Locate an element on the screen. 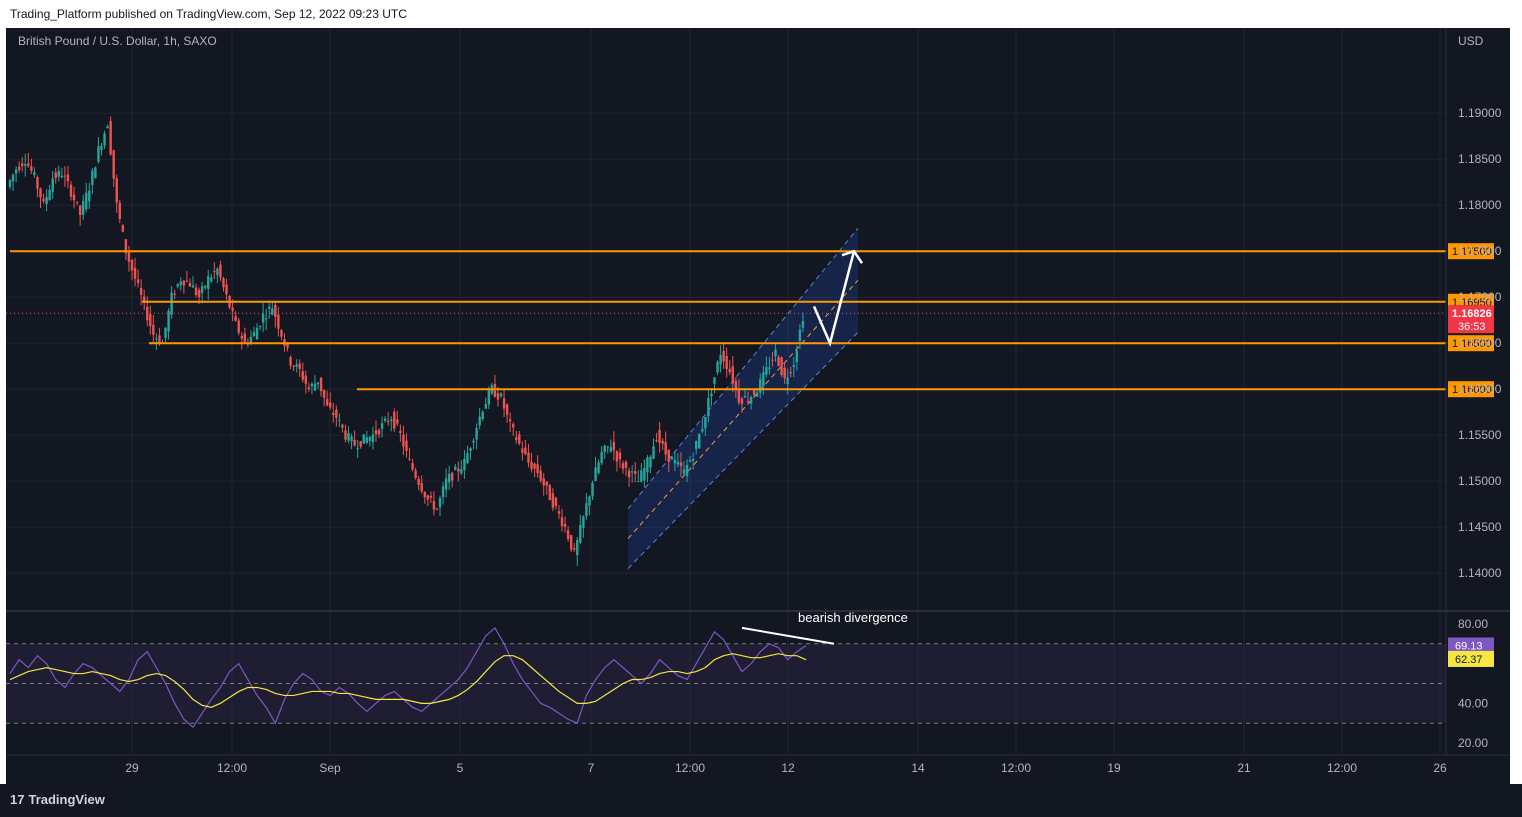 This screenshot has height=817, width=1522. footer-bar: 17 TradingView is located at coordinates (761, 800).